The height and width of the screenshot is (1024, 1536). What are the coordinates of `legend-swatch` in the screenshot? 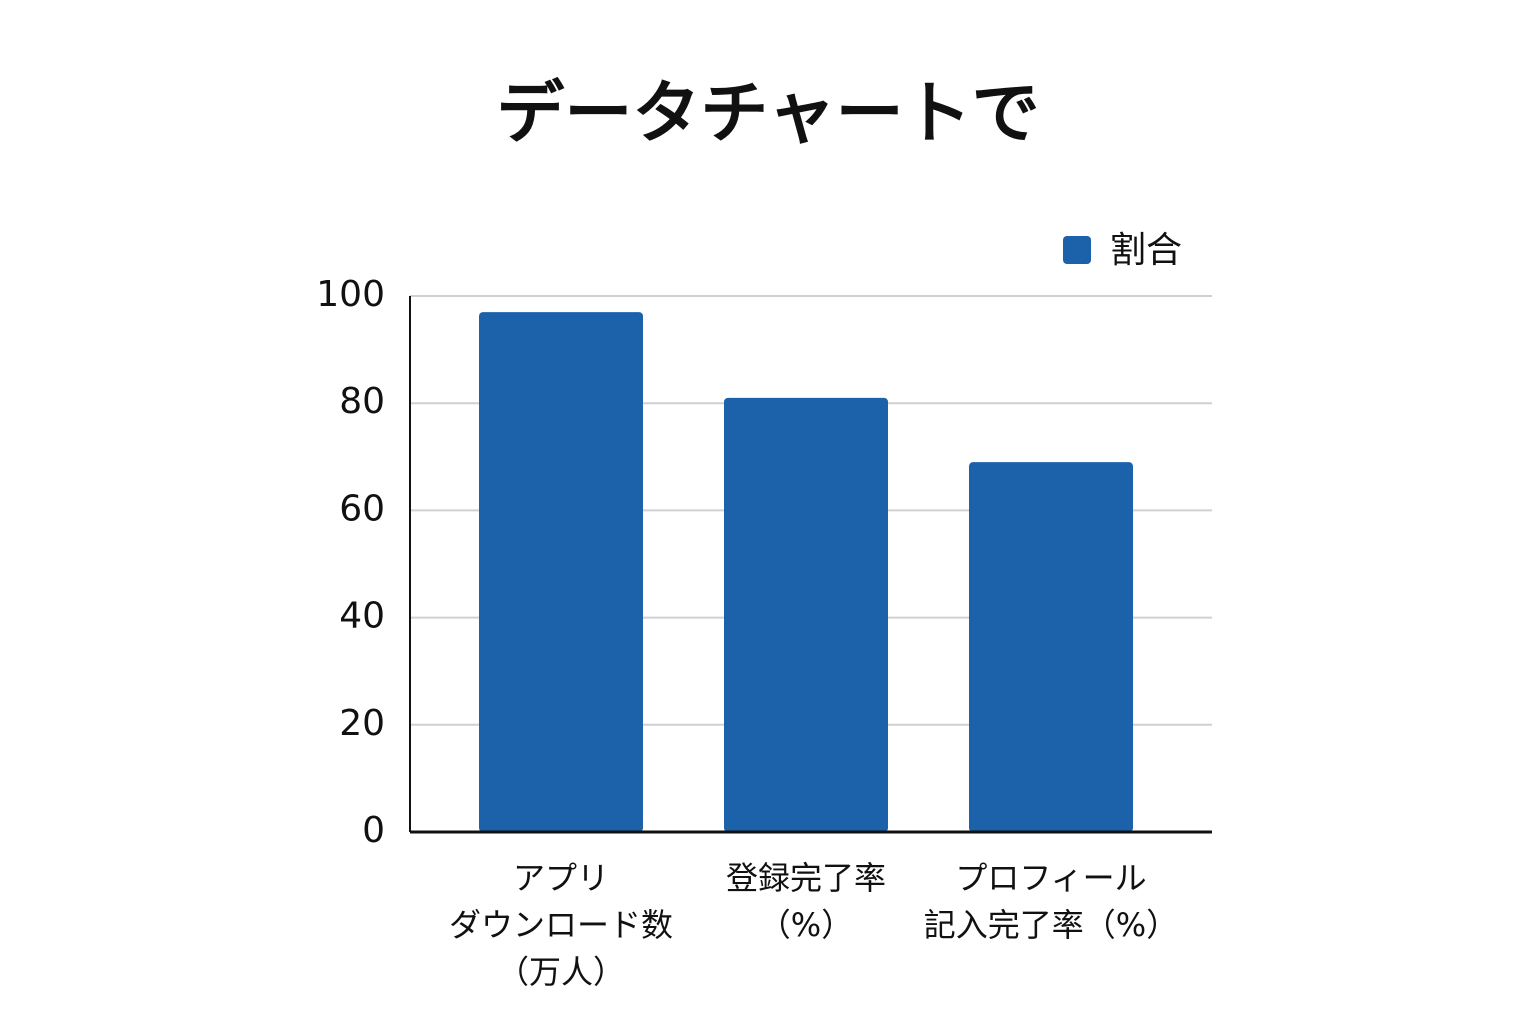 It's located at (1077, 250).